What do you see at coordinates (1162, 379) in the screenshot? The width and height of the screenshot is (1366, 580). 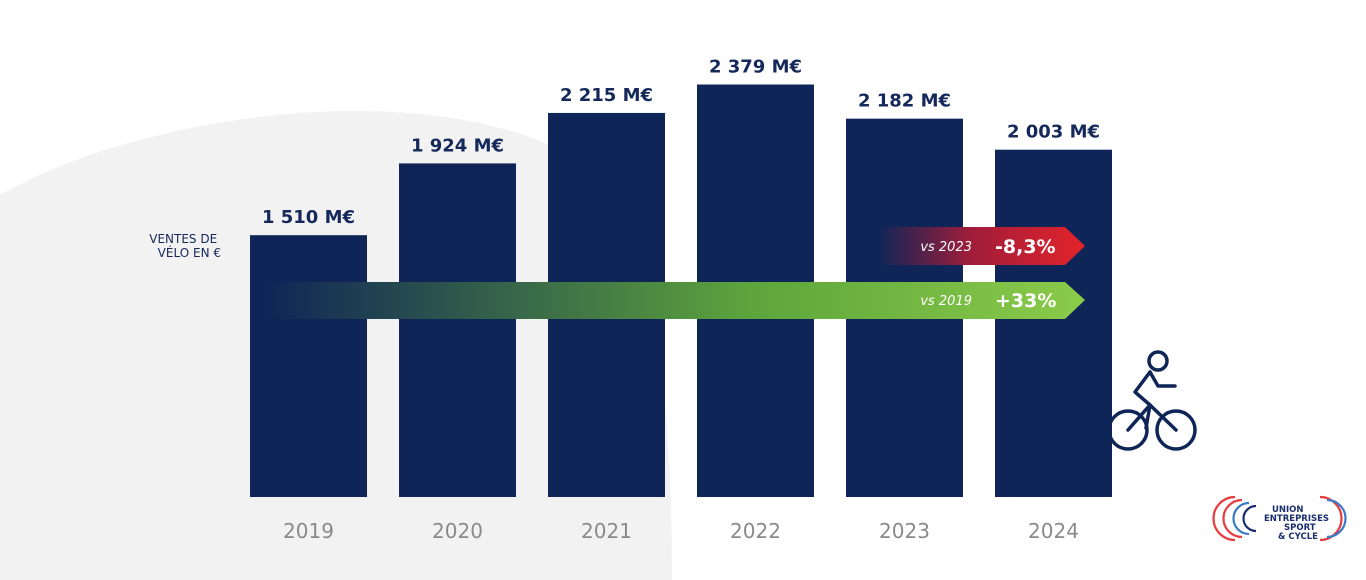 I see `cyclist-arm` at bounding box center [1162, 379].